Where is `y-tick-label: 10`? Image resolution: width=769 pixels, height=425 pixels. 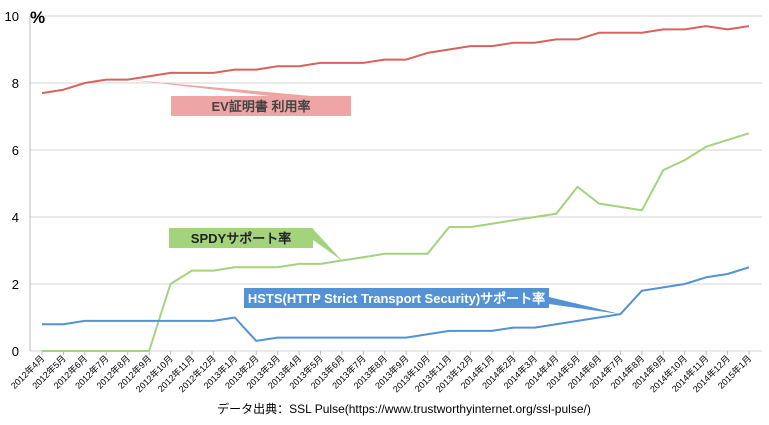
y-tick-label: 10 is located at coordinates (12, 16).